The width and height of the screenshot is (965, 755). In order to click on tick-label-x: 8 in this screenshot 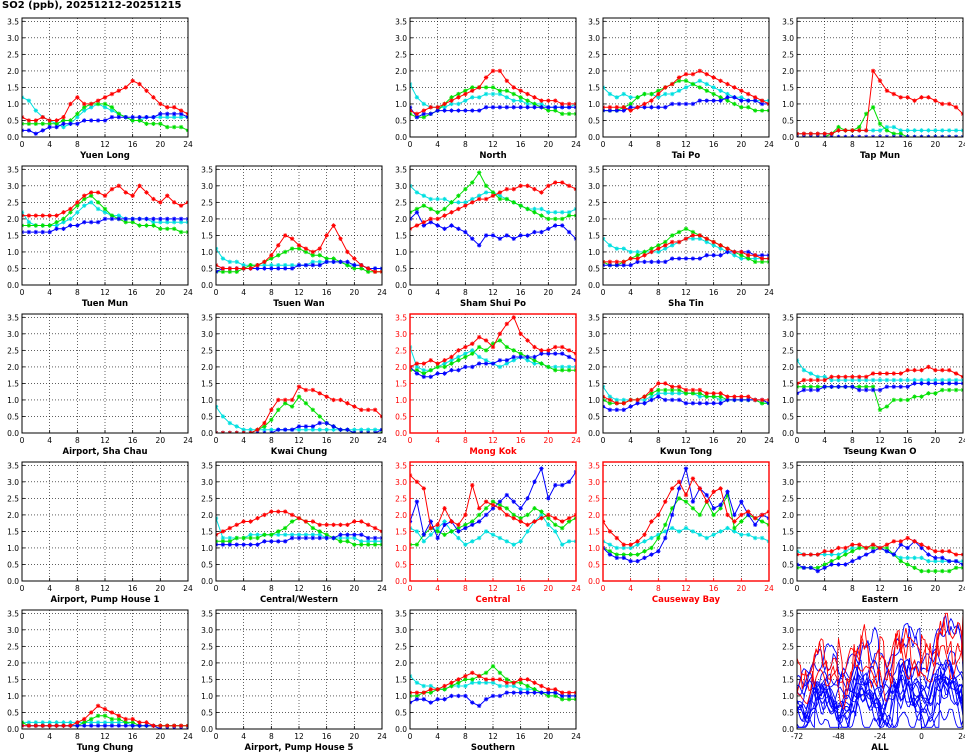, I will do `click(465, 292)`.